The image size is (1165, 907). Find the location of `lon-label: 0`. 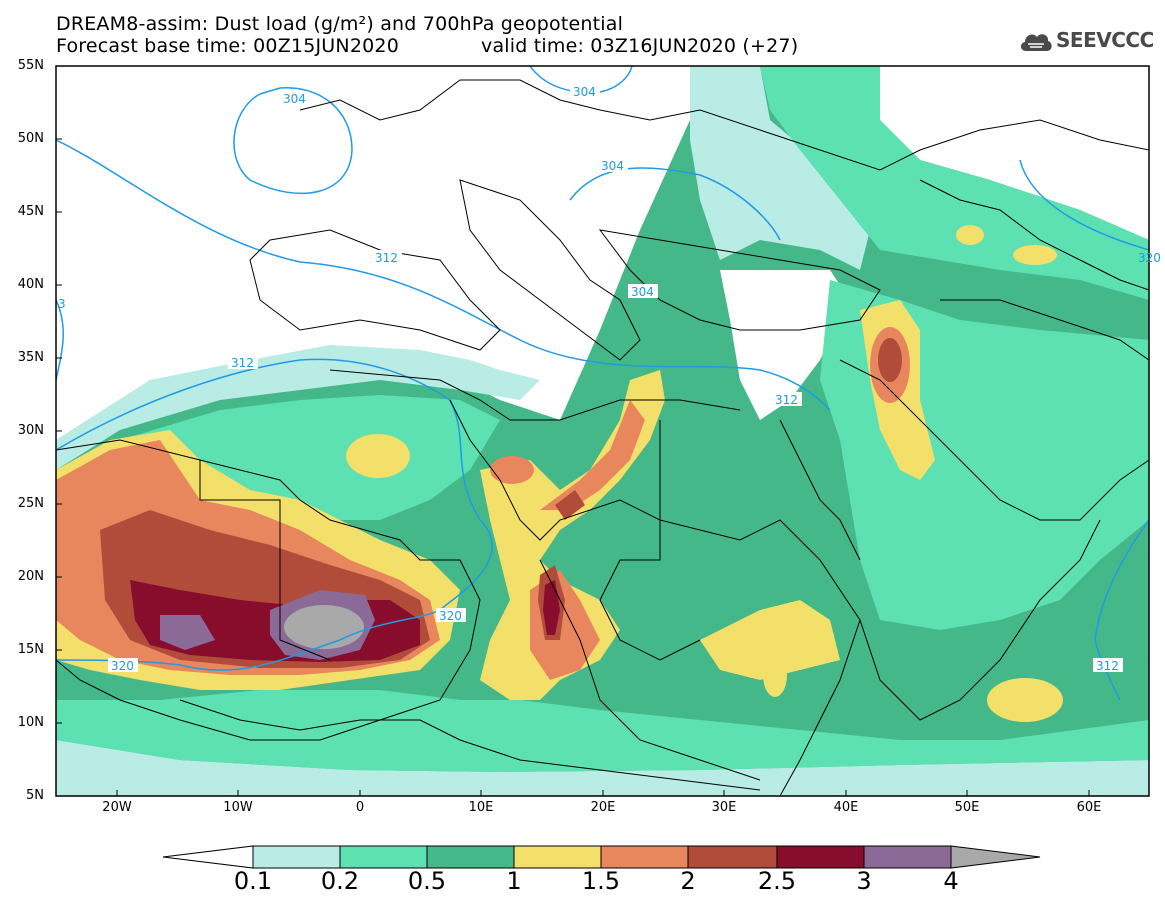

lon-label: 0 is located at coordinates (360, 807).